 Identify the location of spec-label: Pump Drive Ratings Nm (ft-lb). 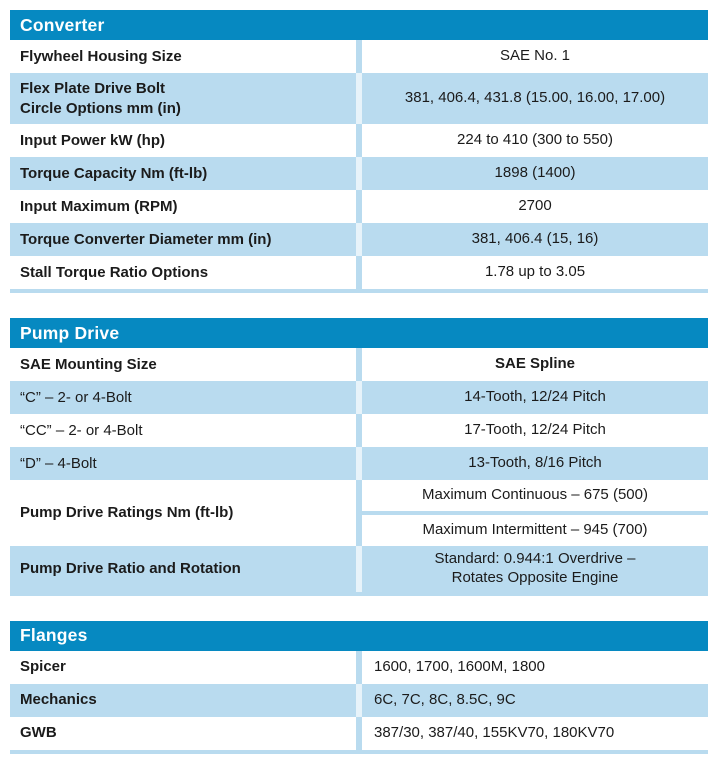
(127, 513).